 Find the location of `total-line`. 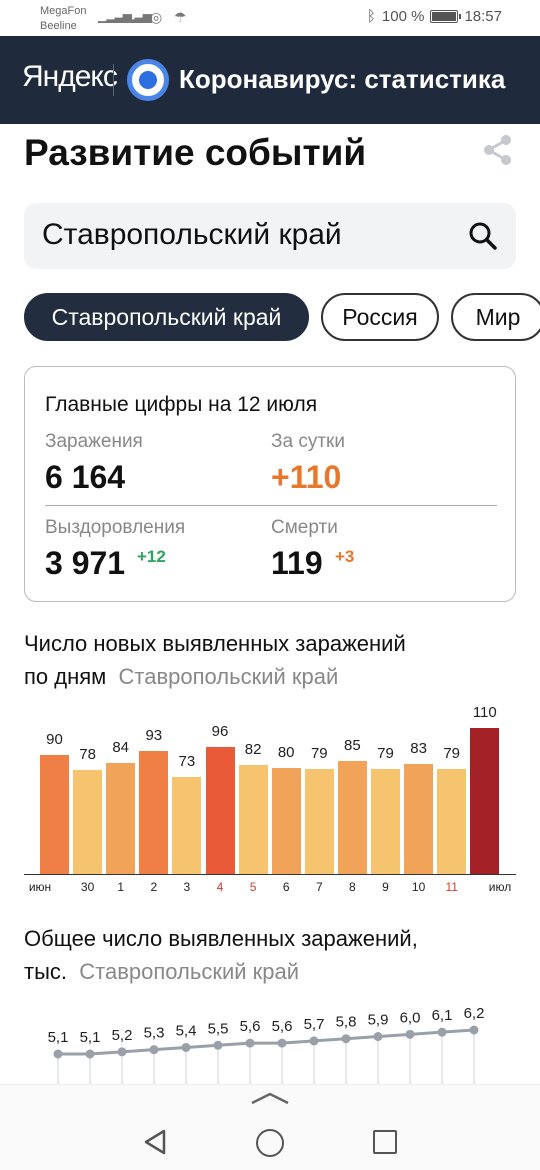

total-line is located at coordinates (266, 1042).